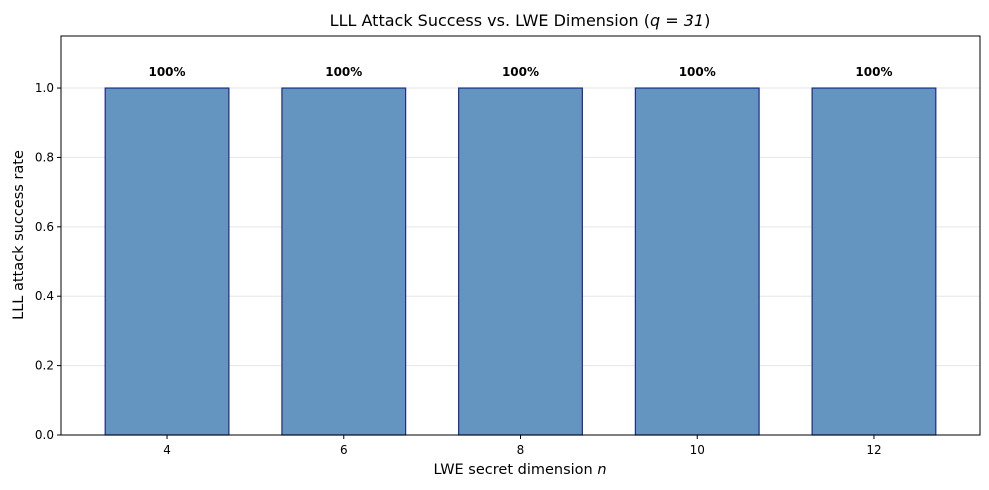 This screenshot has width=989, height=490. Describe the element at coordinates (344, 450) in the screenshot. I see `x-tick-label: 6` at that location.